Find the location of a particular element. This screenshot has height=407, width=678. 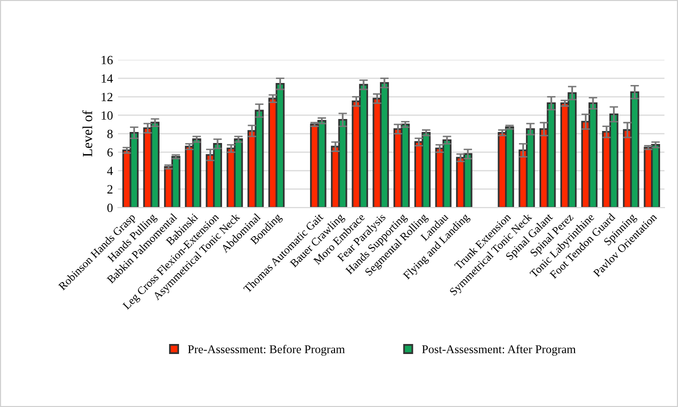

y-tick-label: 6 is located at coordinates (110, 152).